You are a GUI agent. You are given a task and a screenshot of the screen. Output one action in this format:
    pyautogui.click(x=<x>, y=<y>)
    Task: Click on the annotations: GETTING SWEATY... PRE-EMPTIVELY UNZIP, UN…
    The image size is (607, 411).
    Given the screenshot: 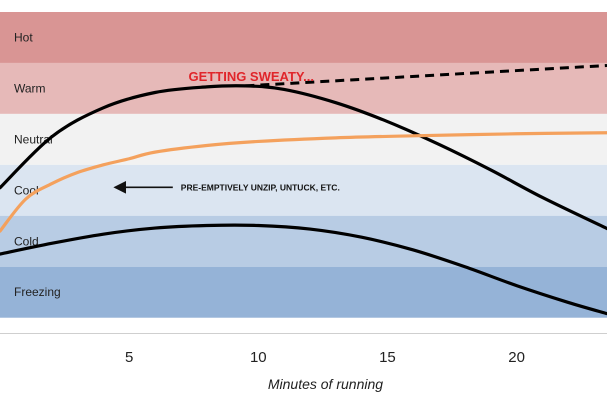 What is the action you would take?
    pyautogui.click(x=226, y=131)
    